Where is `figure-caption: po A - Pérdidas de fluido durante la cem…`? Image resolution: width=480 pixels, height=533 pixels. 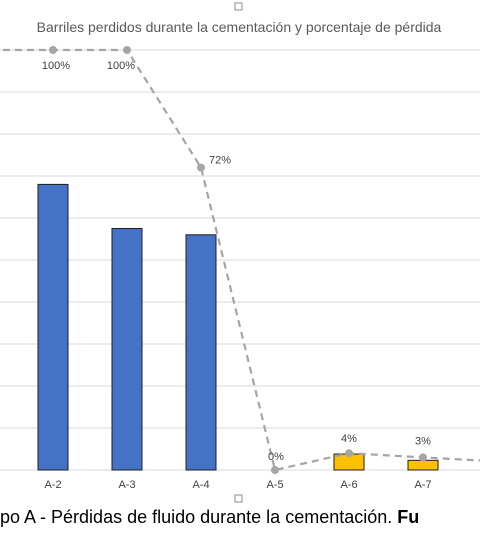 figure-caption: po A - Pérdidas de fluido durante la cem… is located at coordinates (209, 517).